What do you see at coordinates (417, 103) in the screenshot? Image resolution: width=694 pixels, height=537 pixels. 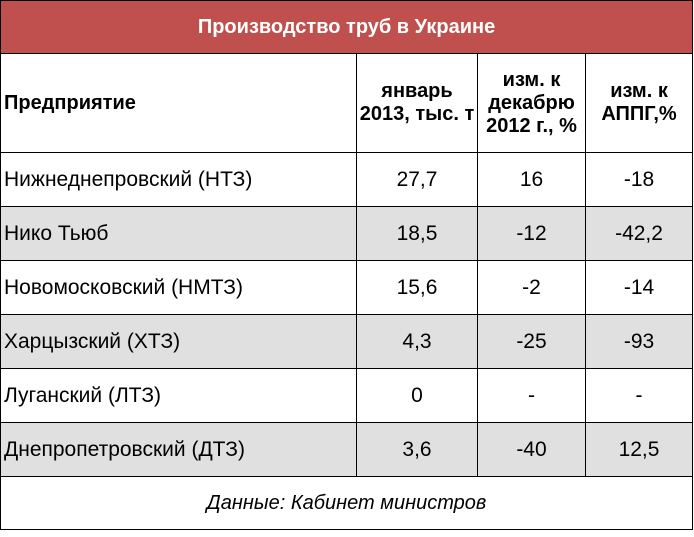 I see `column-header-january-2013: январь 2013, тыс. т` at bounding box center [417, 103].